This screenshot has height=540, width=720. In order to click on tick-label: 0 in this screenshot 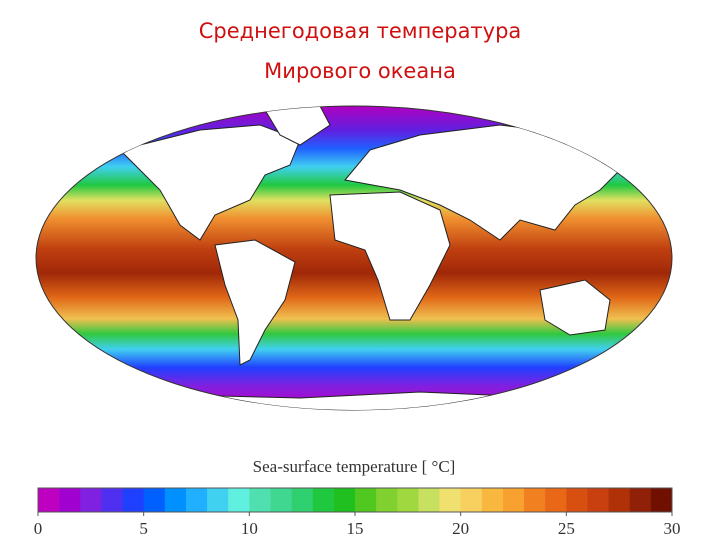, I will do `click(38, 528)`.